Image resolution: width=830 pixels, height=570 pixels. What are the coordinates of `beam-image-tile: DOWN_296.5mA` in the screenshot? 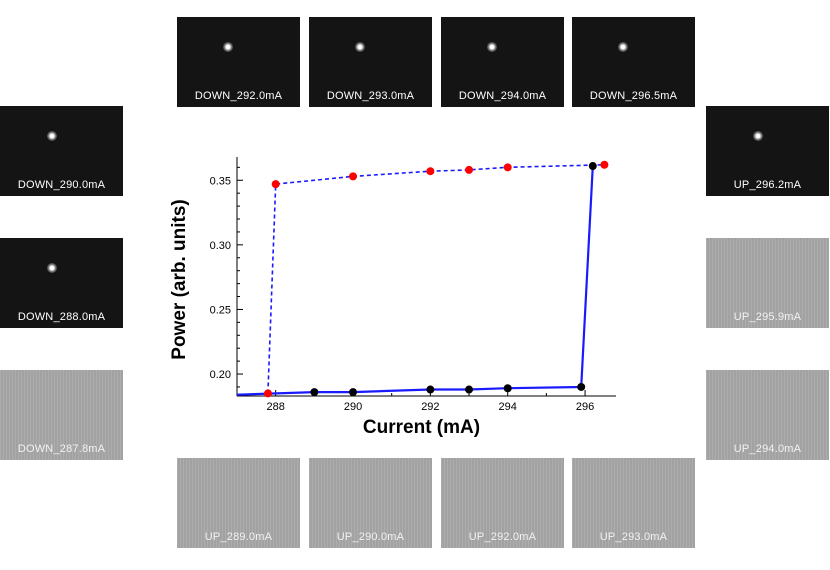 It's located at (633, 62).